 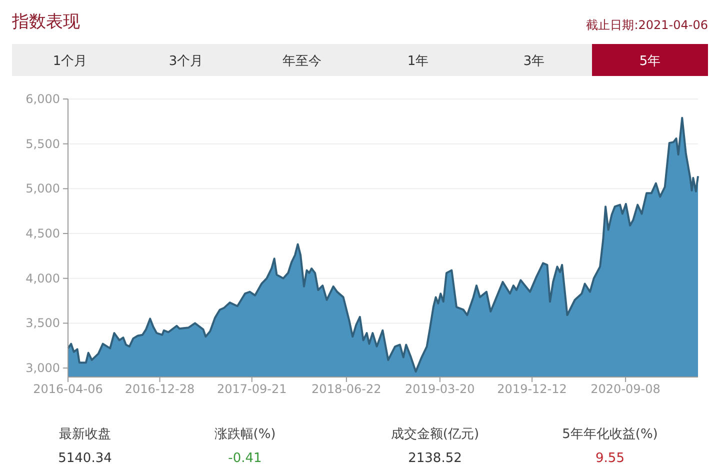 I want to click on y-tick-label: 5,500, so click(x=43, y=143).